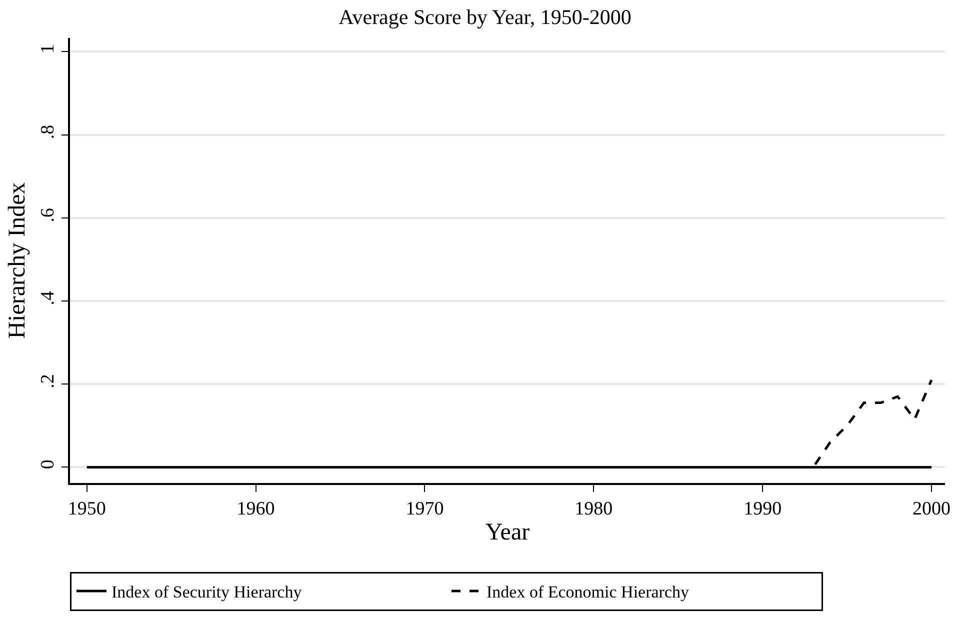 This screenshot has height=623, width=970. Describe the element at coordinates (48, 49) in the screenshot. I see `y-tick-label: 1` at that location.